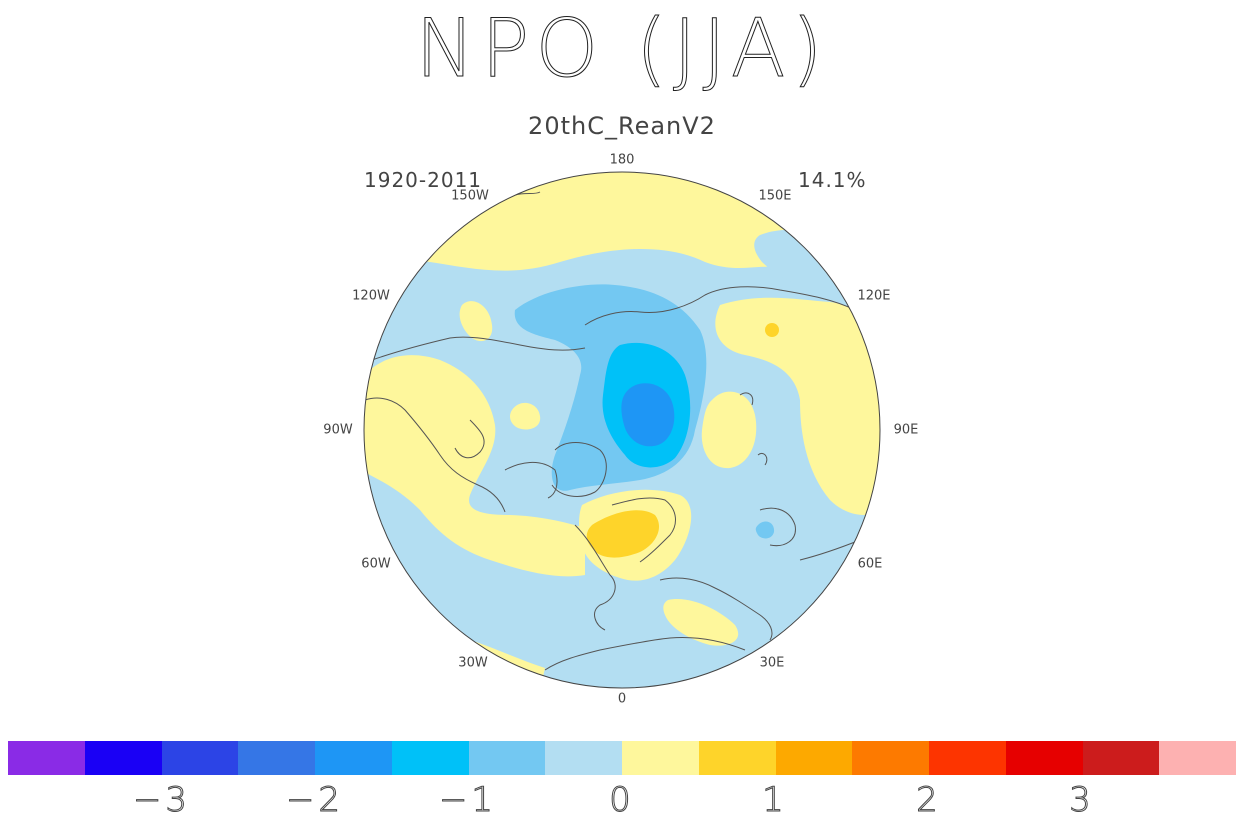  What do you see at coordinates (775, 196) in the screenshot?
I see `lon-label-150e: 150E` at bounding box center [775, 196].